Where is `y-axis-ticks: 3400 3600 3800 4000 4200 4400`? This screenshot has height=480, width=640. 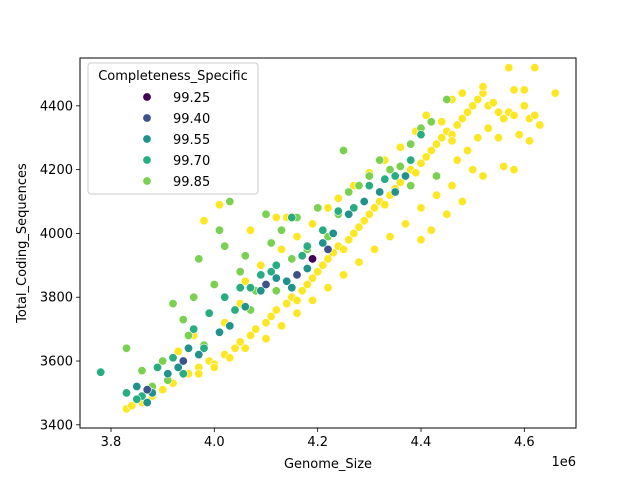
y-axis-ticks: 3400 3600 3800 4000 4200 4400 is located at coordinates (60, 266).